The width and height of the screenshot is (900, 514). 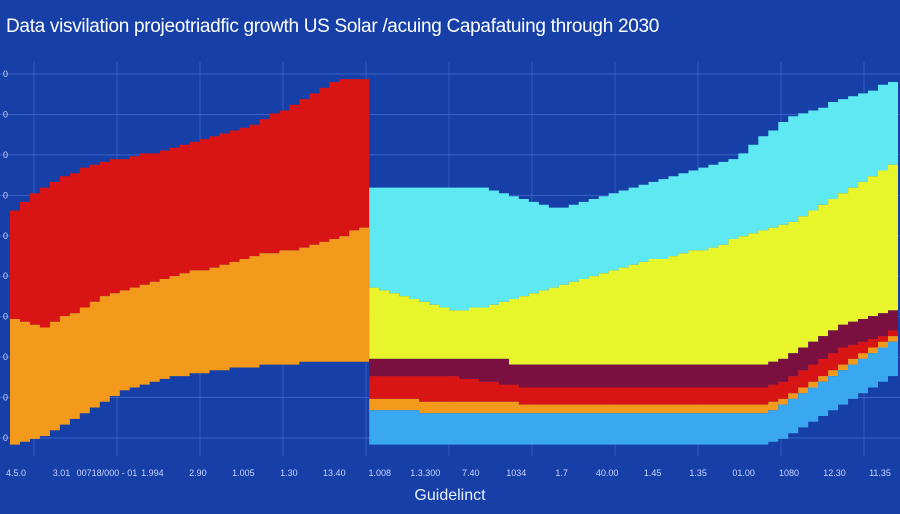 What do you see at coordinates (198, 473) in the screenshot?
I see `x-tick-label: 2.90` at bounding box center [198, 473].